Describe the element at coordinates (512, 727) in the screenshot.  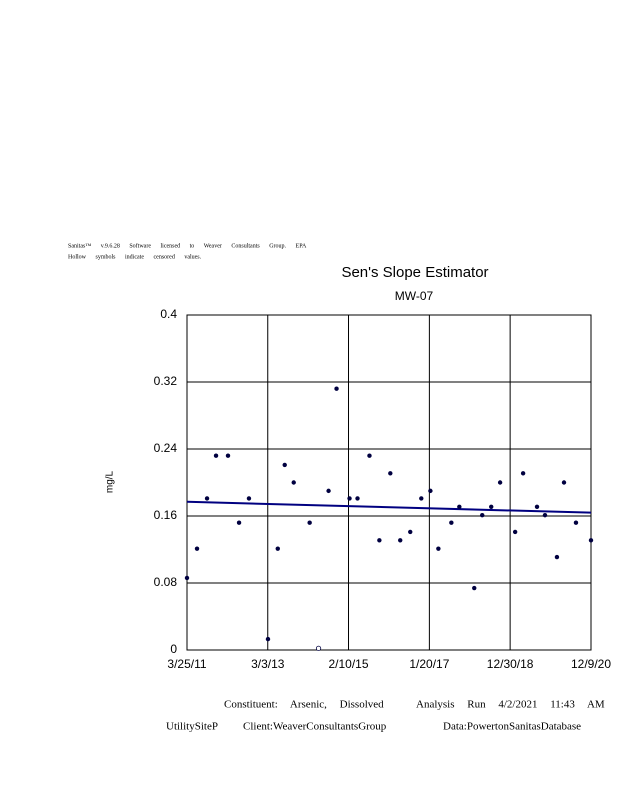
I see `database: Data:PowertonSanitasDatabase` at that location.